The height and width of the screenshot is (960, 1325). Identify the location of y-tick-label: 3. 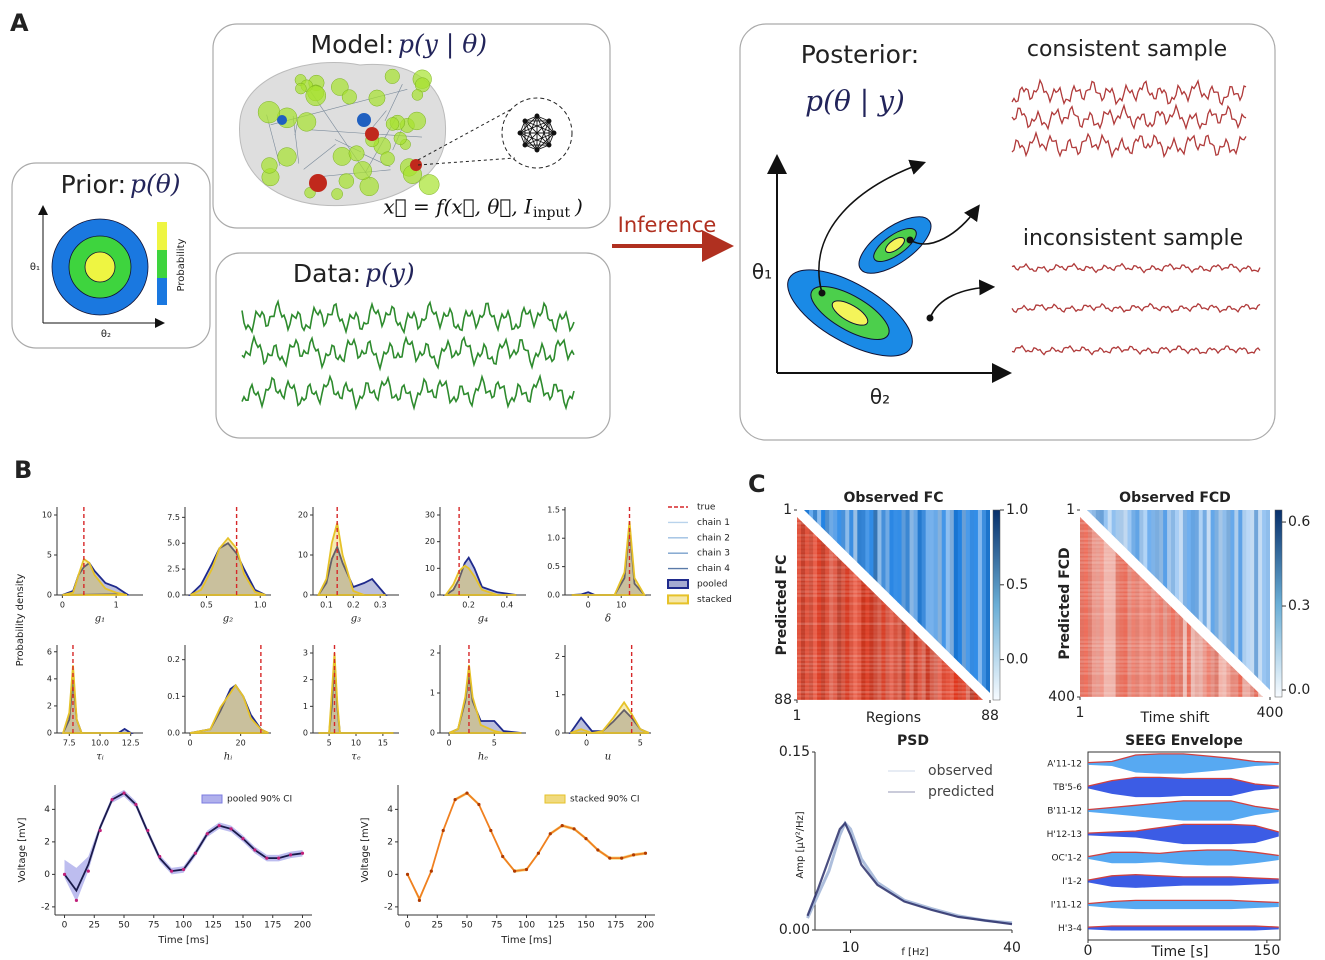
(305, 653).